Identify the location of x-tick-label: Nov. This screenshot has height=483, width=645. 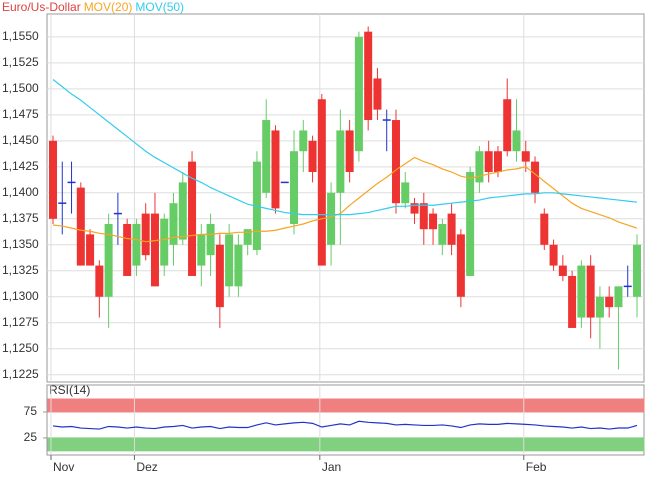
(63, 467).